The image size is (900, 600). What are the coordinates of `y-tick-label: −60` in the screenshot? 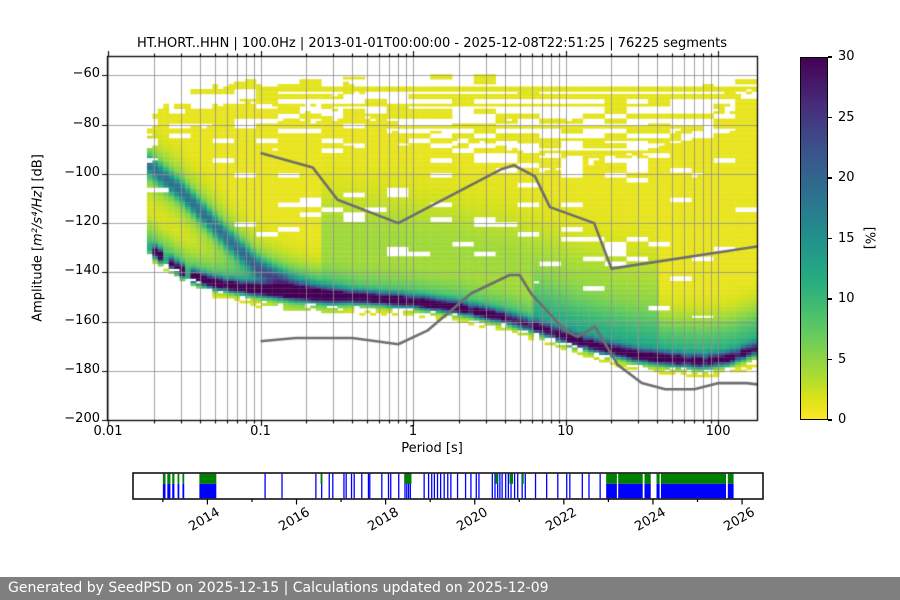 It's located at (86, 74).